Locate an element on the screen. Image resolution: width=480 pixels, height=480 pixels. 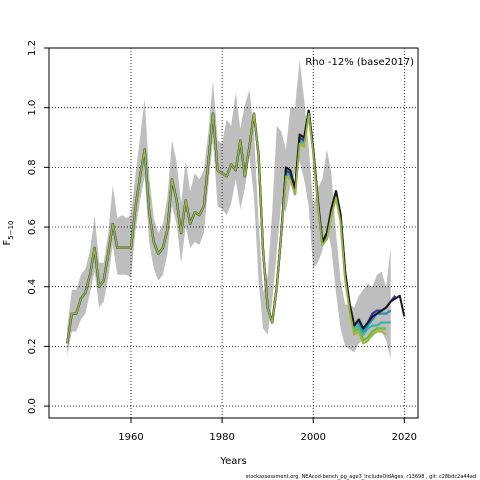
y-tick-label: 1.0 is located at coordinates (32, 108).